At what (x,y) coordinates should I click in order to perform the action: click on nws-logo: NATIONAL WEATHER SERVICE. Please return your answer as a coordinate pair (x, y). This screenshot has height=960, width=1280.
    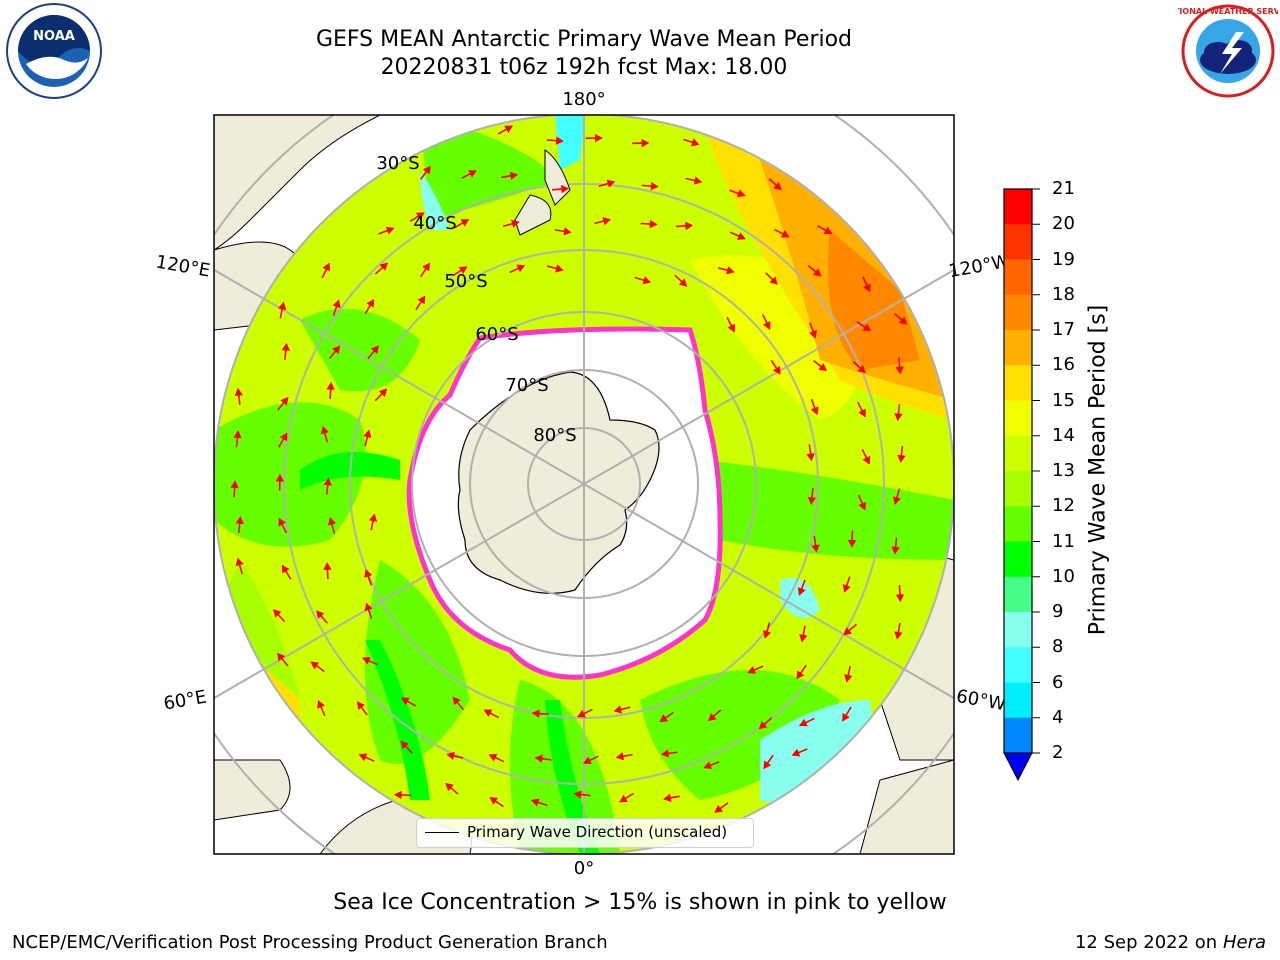
    Looking at the image, I should click on (1228, 51).